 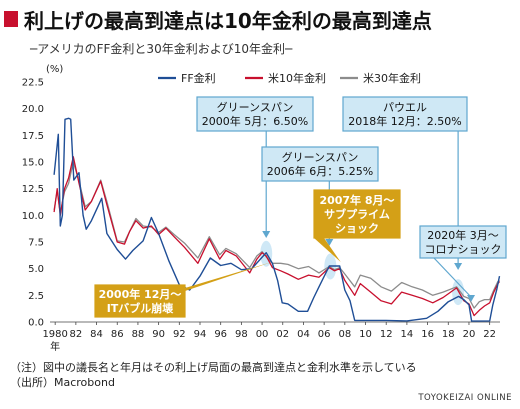 What do you see at coordinates (297, 78) in the screenshot?
I see `legend-label: 米10年金利` at bounding box center [297, 78].